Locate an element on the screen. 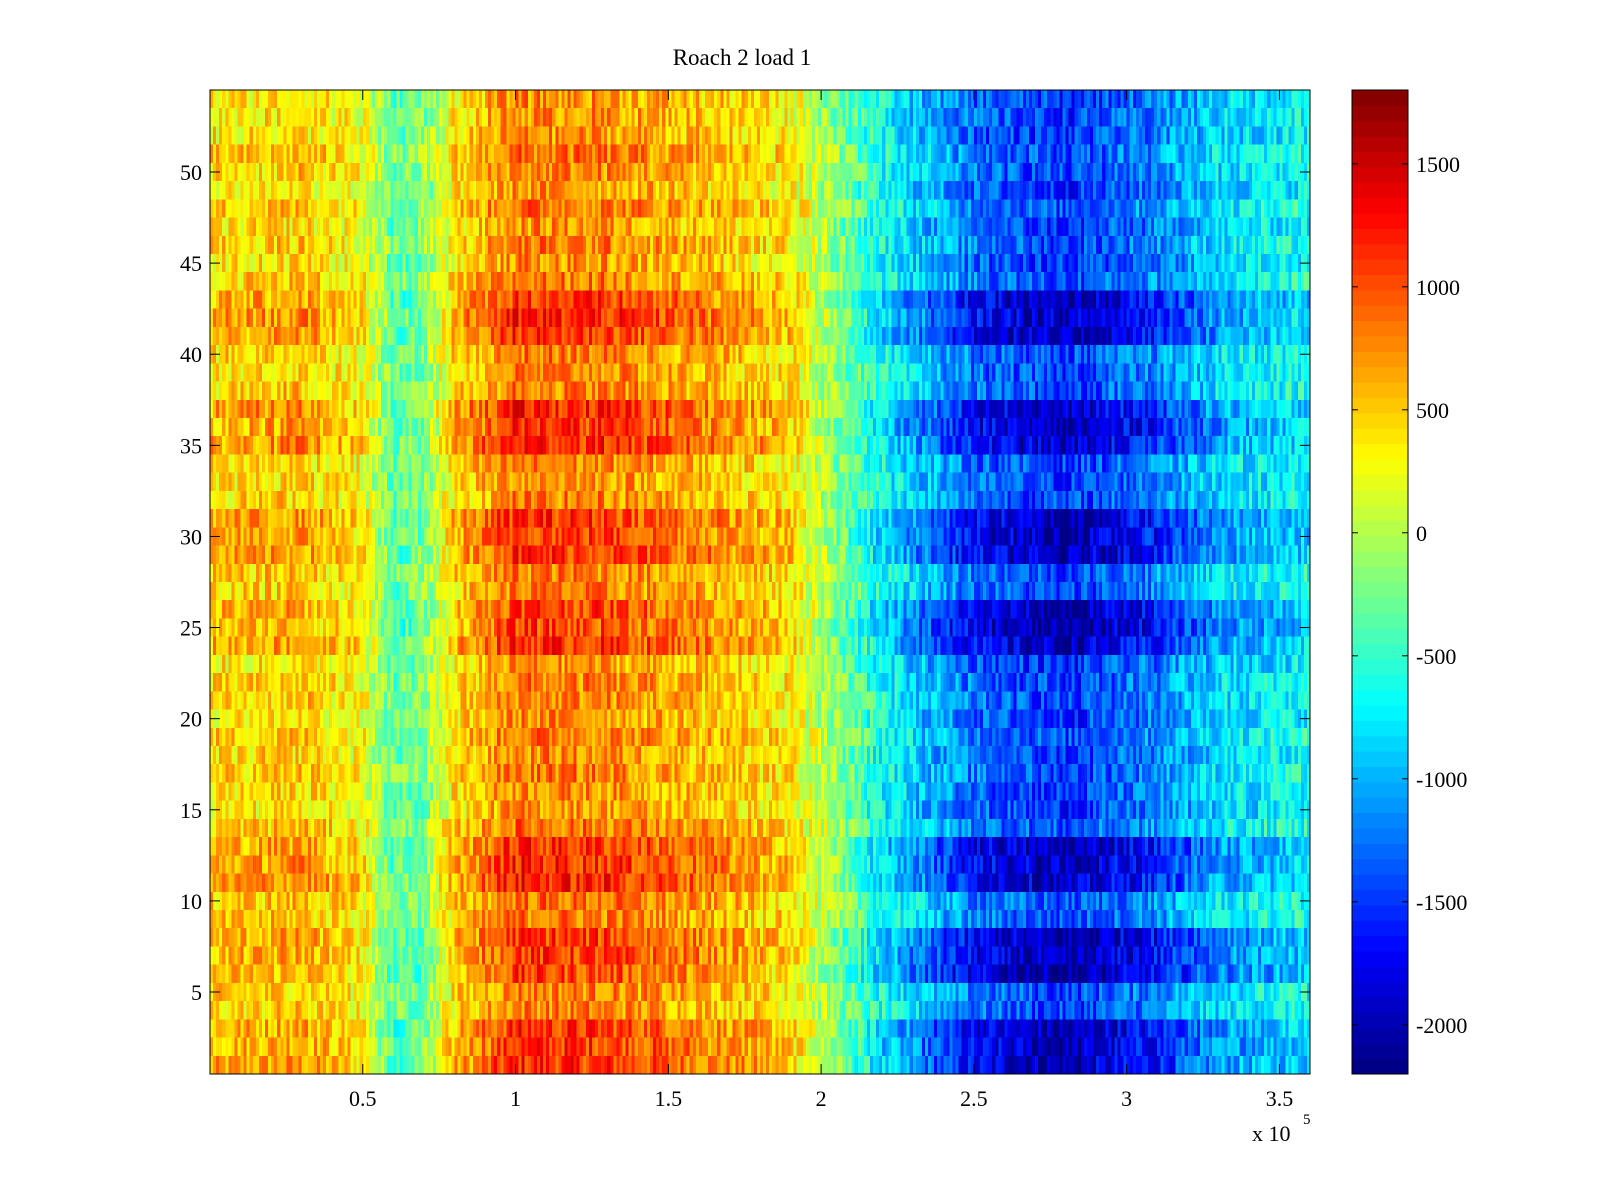 The image size is (1600, 1200). y-tick-label: 10 is located at coordinates (191, 901).